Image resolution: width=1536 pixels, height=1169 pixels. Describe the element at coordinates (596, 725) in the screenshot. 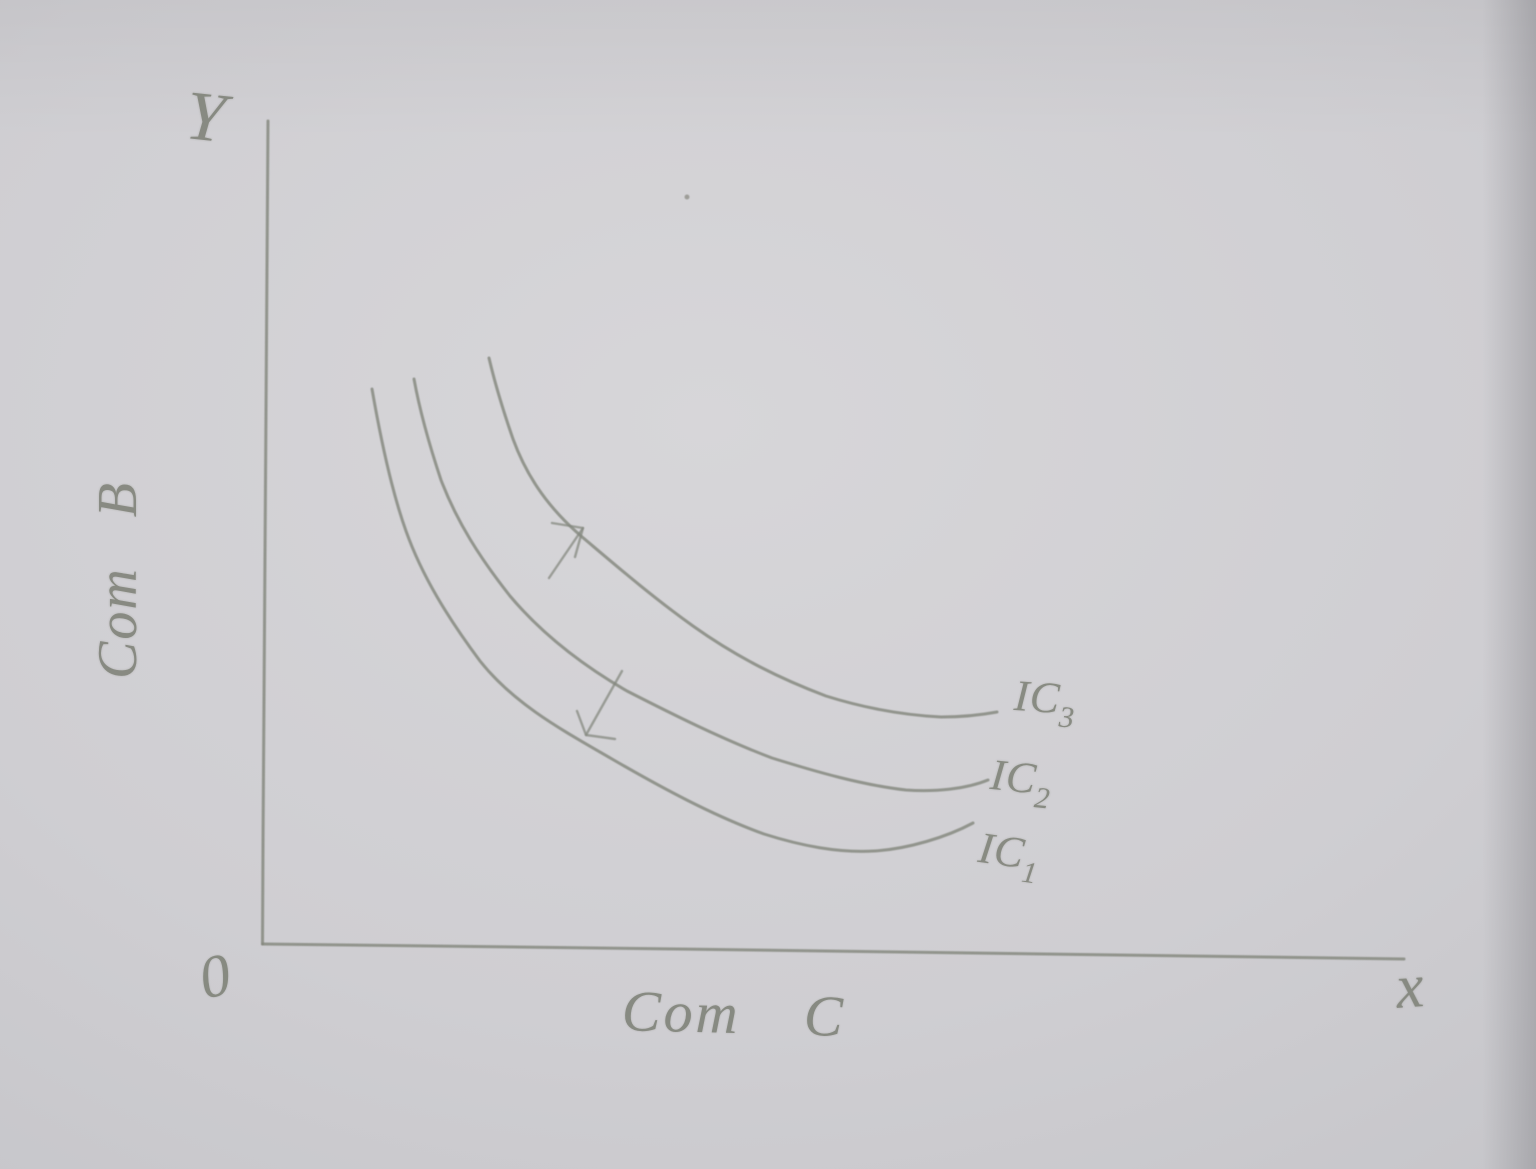

I see `arrow-down-left-head` at that location.